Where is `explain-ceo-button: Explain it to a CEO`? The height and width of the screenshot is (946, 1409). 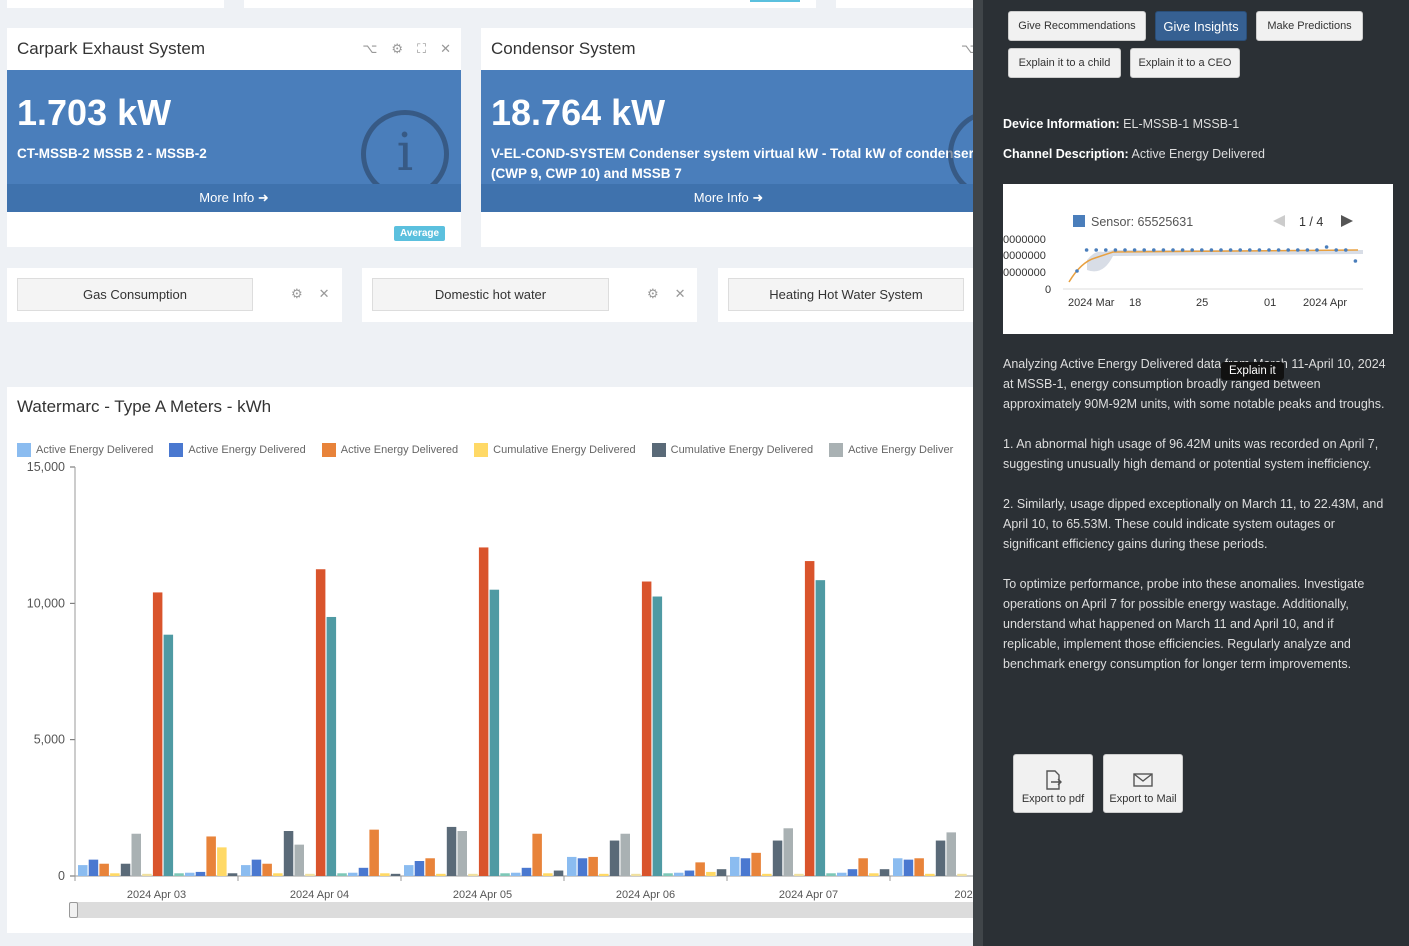
explain-ceo-button: Explain it to a CEO is located at coordinates (1185, 63).